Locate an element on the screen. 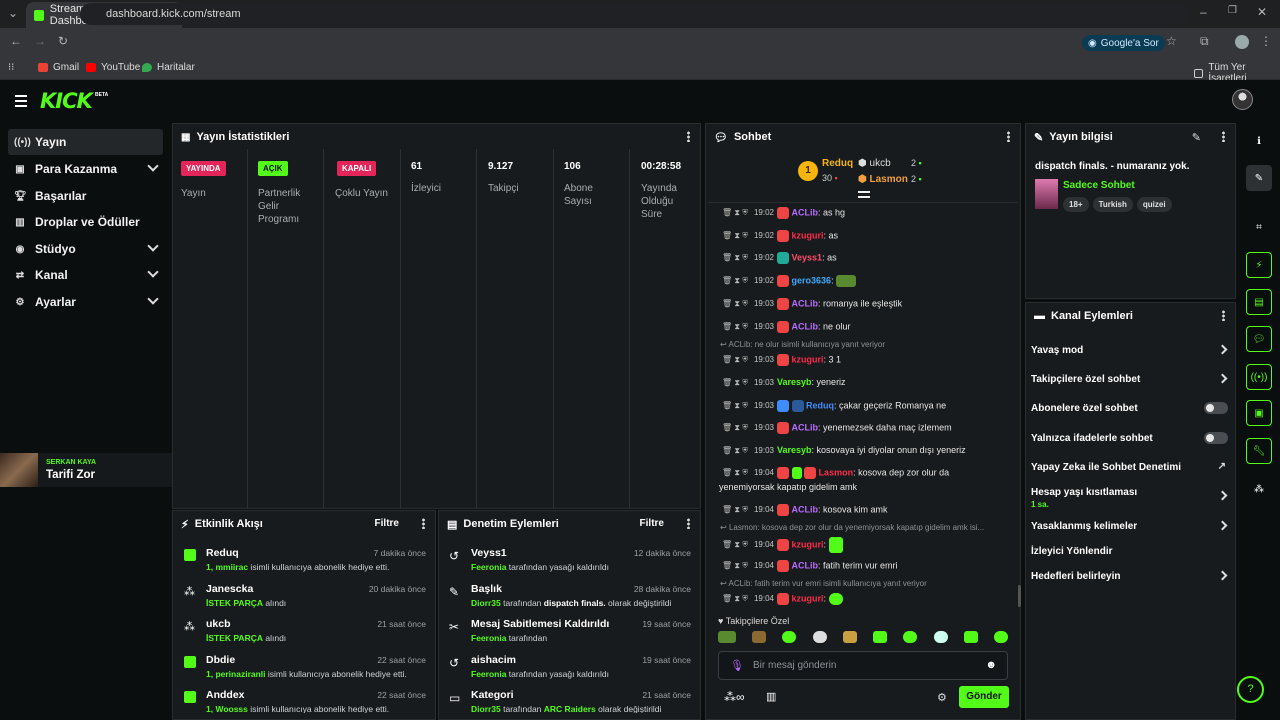  back-icon: ← is located at coordinates (16, 41).